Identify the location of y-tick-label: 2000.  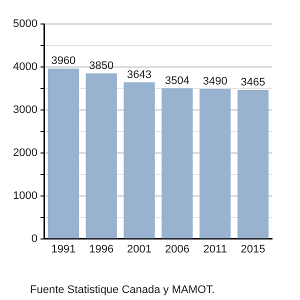
(25, 152).